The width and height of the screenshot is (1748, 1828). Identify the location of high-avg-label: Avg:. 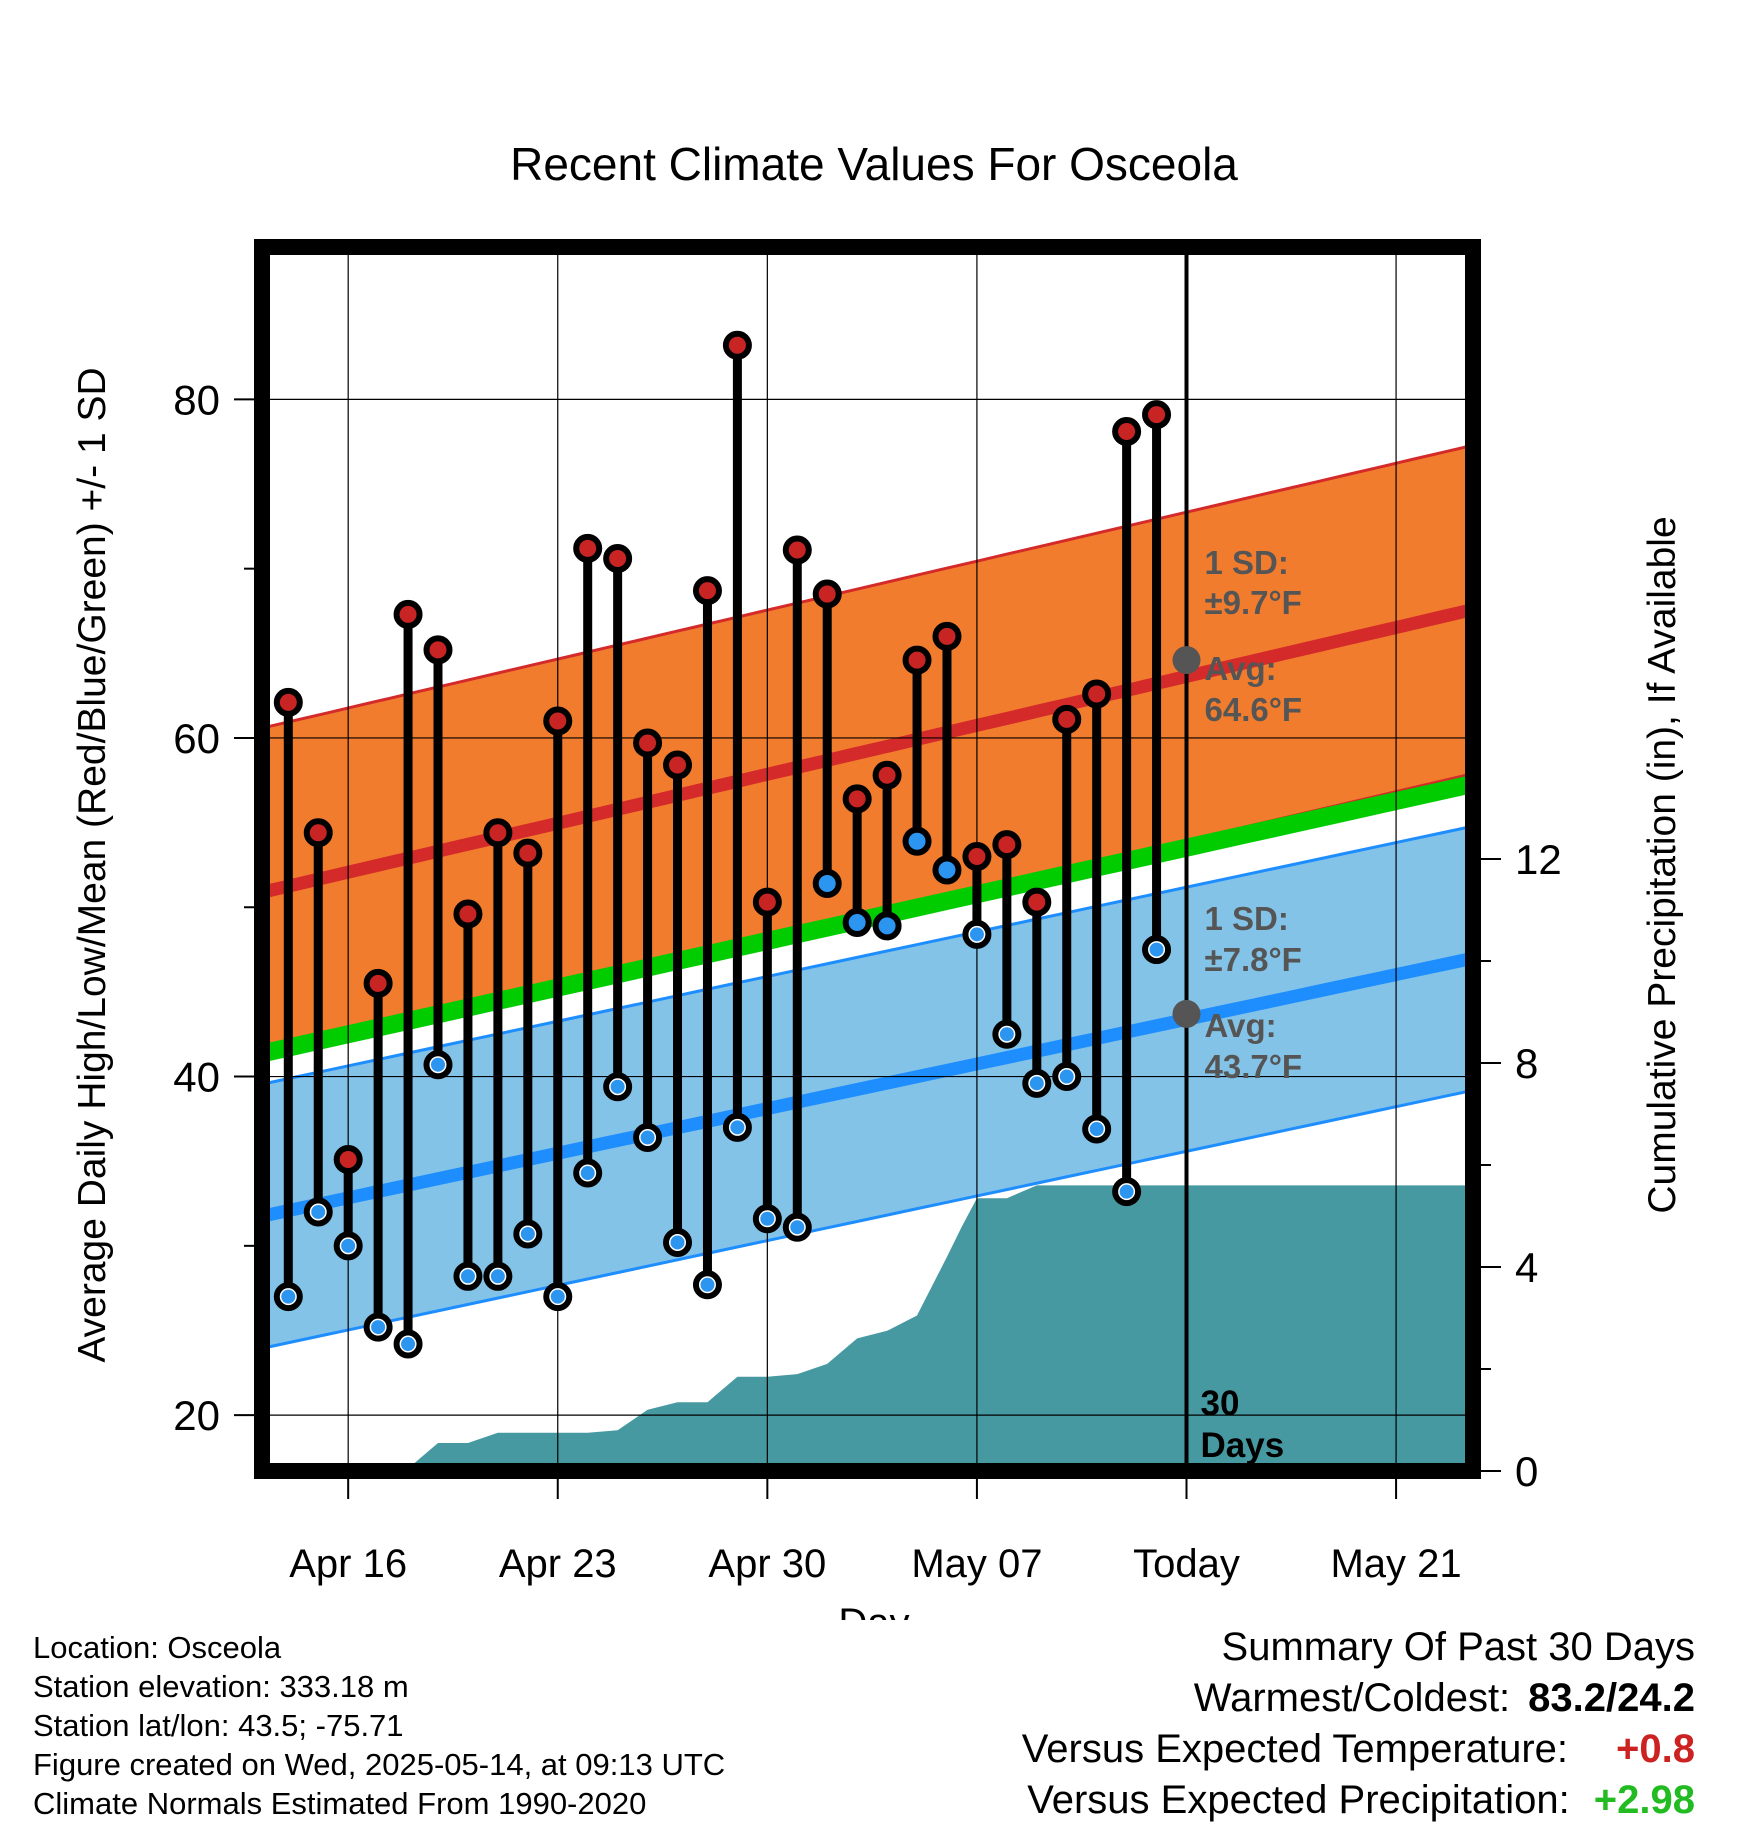
(1241, 668).